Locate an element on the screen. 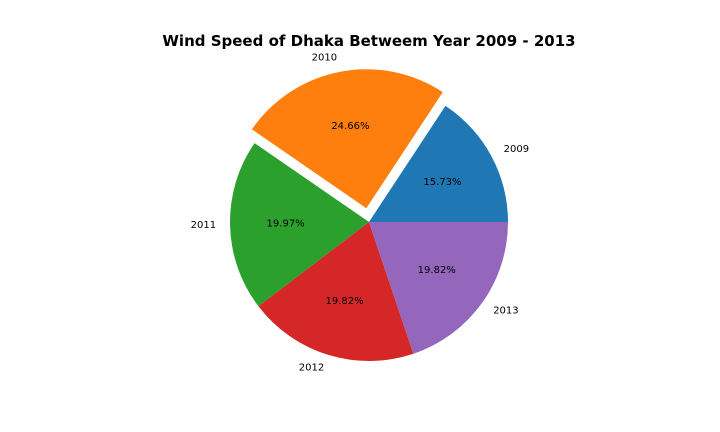  percent-label-2010: 24.66% is located at coordinates (350, 126).